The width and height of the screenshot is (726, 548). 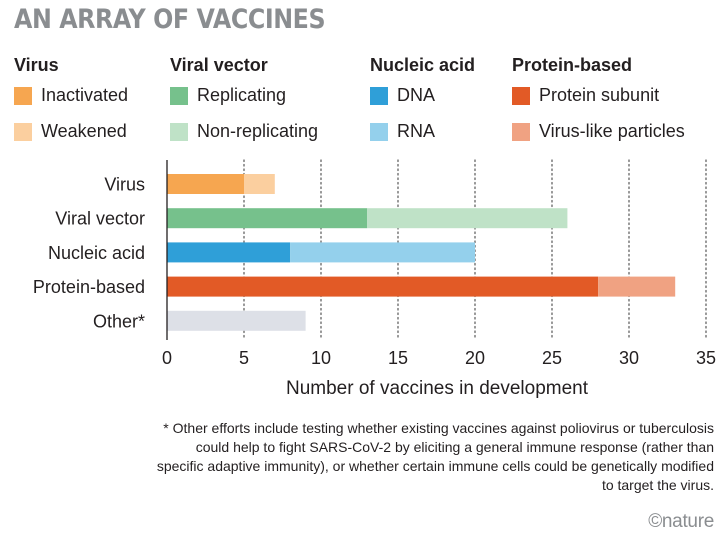 What do you see at coordinates (398, 358) in the screenshot?
I see `x-tick-label: 15` at bounding box center [398, 358].